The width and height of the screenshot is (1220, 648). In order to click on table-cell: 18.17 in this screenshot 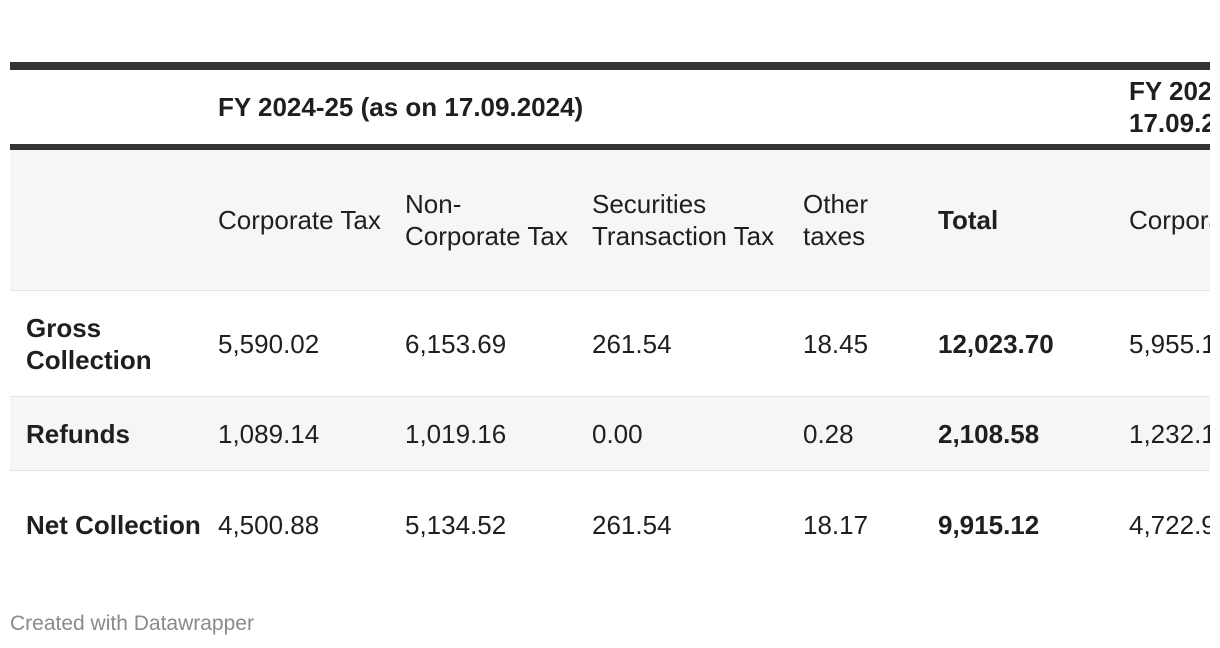, I will do `click(836, 524)`.